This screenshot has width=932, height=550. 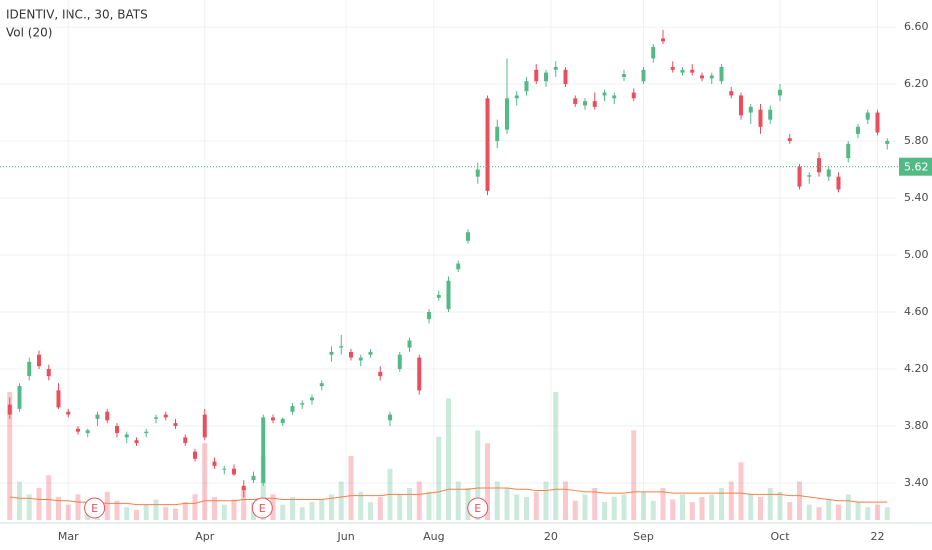 What do you see at coordinates (916, 167) in the screenshot?
I see `last-price-label: 5.62` at bounding box center [916, 167].